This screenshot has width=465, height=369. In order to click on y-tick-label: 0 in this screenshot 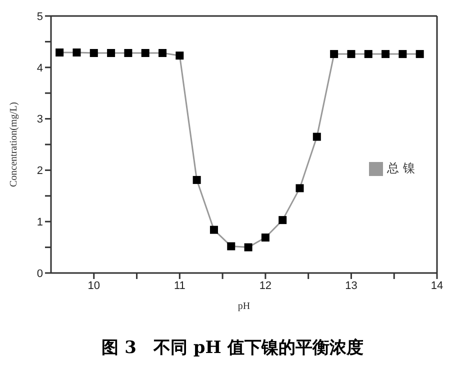, I will do `click(39, 274)`.